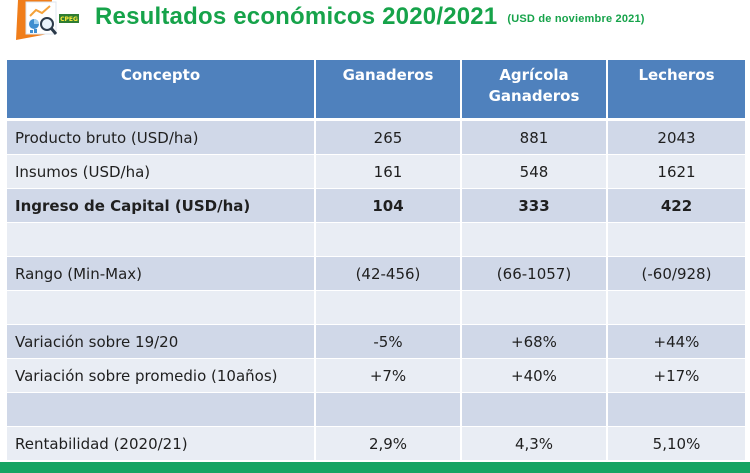 The width and height of the screenshot is (750, 473). Describe the element at coordinates (161, 443) in the screenshot. I see `cell-concepto: Rentabilidad (2020/21)` at that location.